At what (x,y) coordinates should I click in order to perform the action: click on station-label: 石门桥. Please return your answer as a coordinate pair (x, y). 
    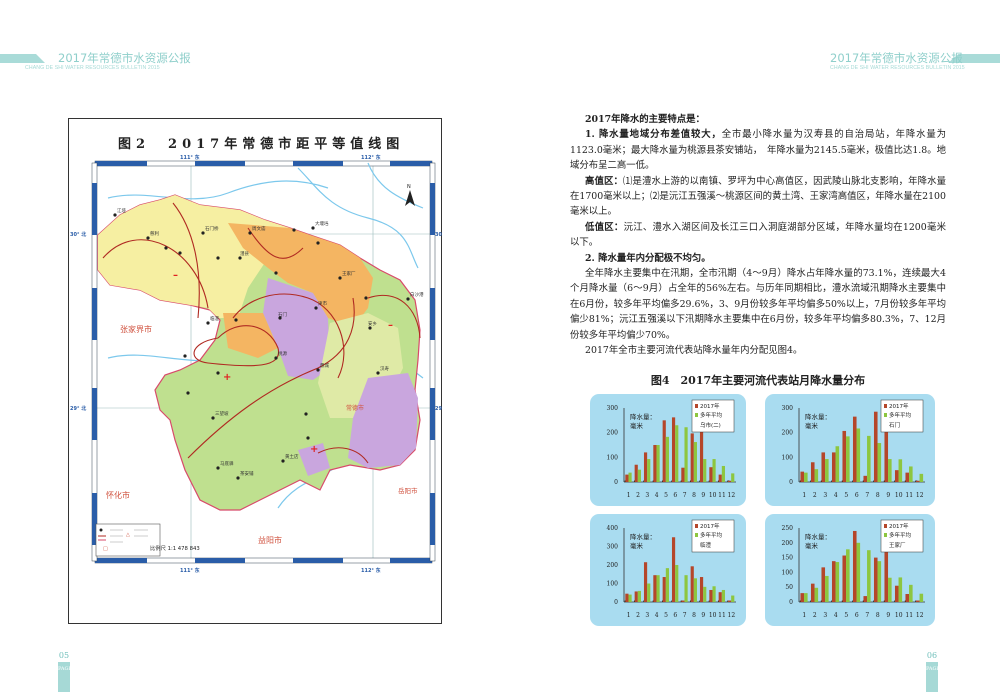
    Looking at the image, I should click on (212, 228).